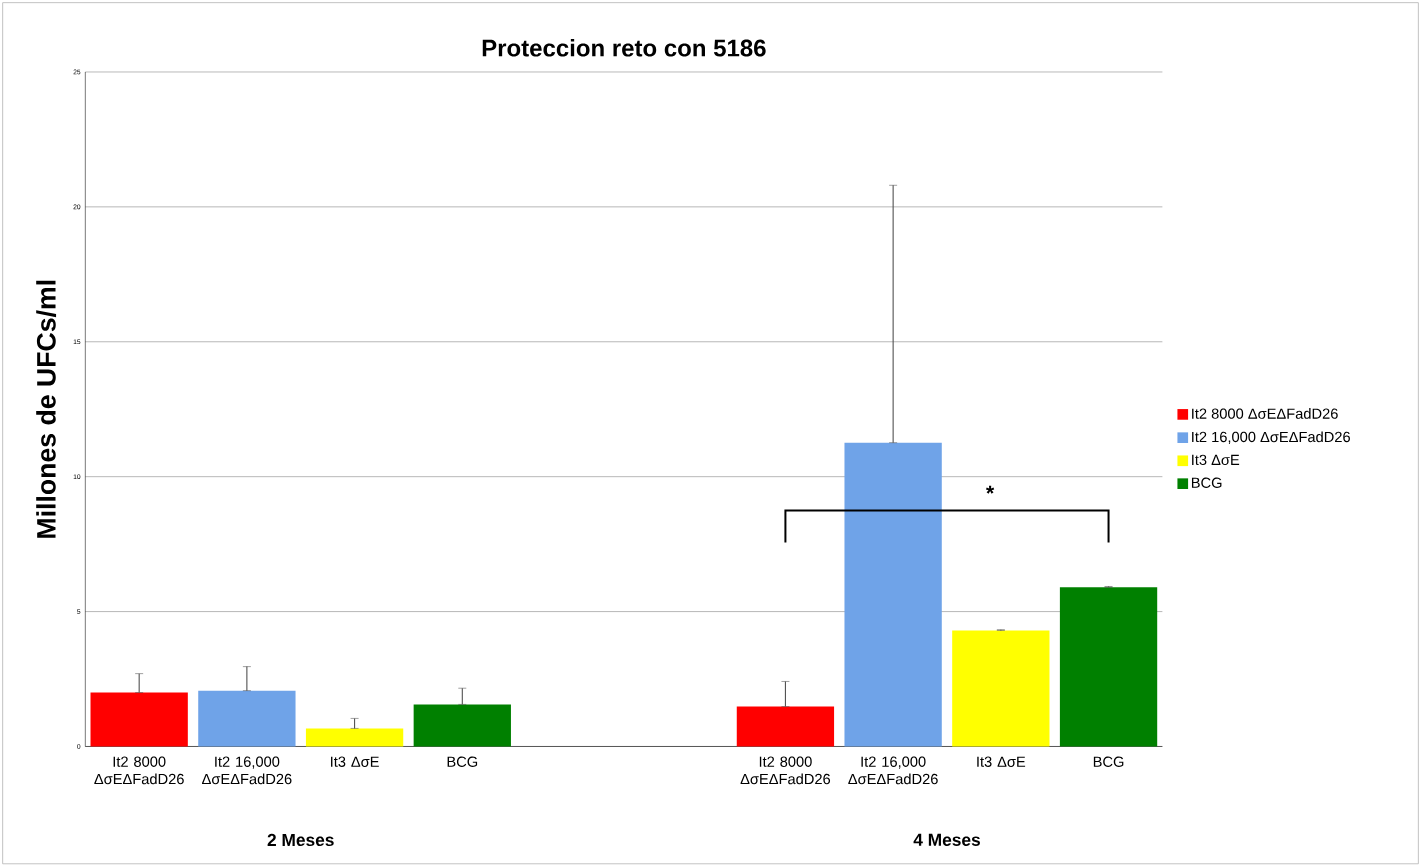 The width and height of the screenshot is (1421, 866). Describe the element at coordinates (990, 489) in the screenshot. I see `annotation: *` at that location.